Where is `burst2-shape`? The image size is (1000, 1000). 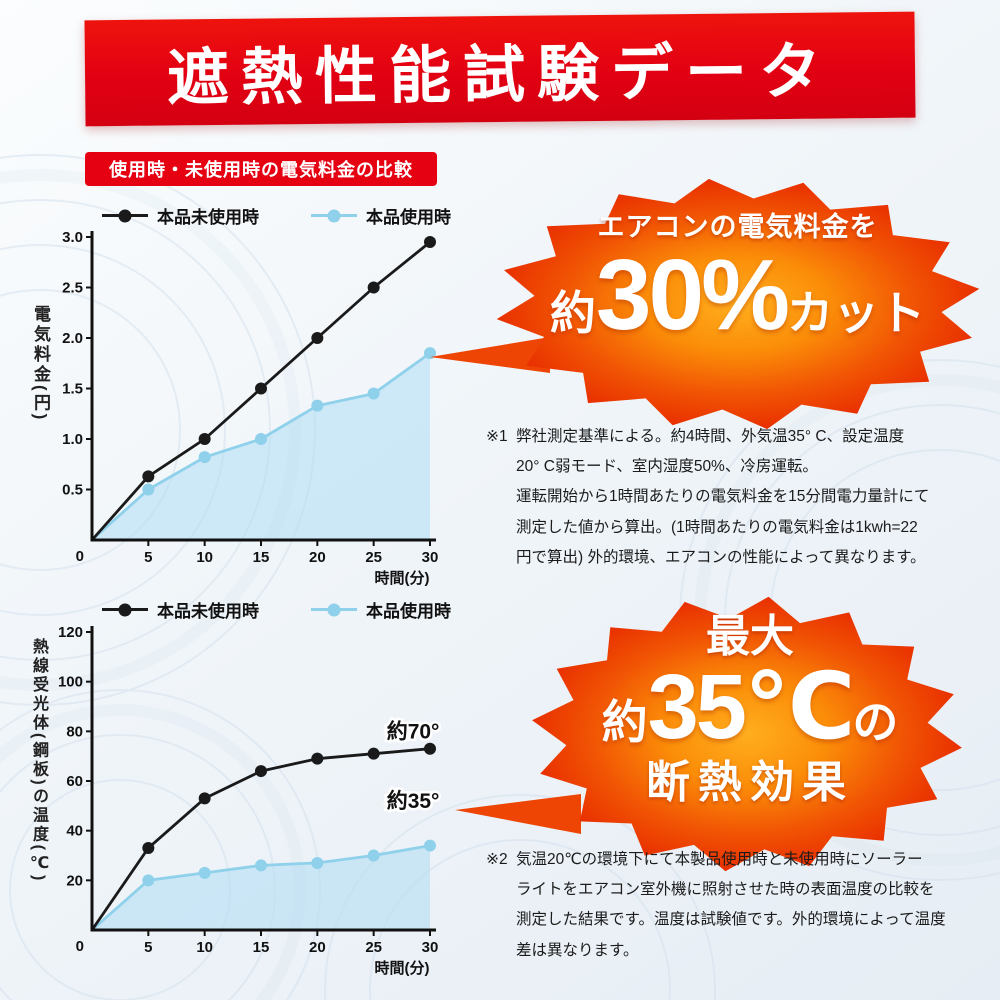
burst2-shape is located at coordinates (747, 734).